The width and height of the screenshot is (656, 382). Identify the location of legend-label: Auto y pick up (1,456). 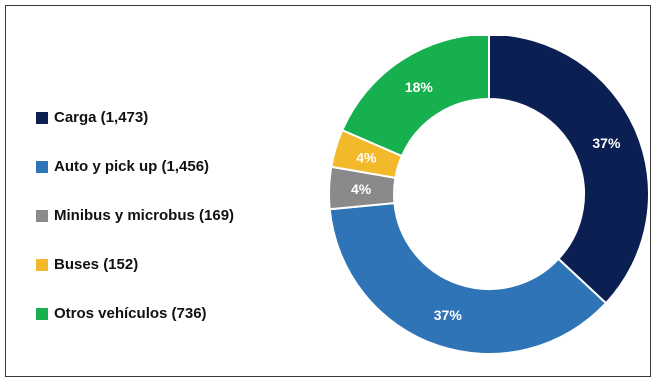
(132, 166).